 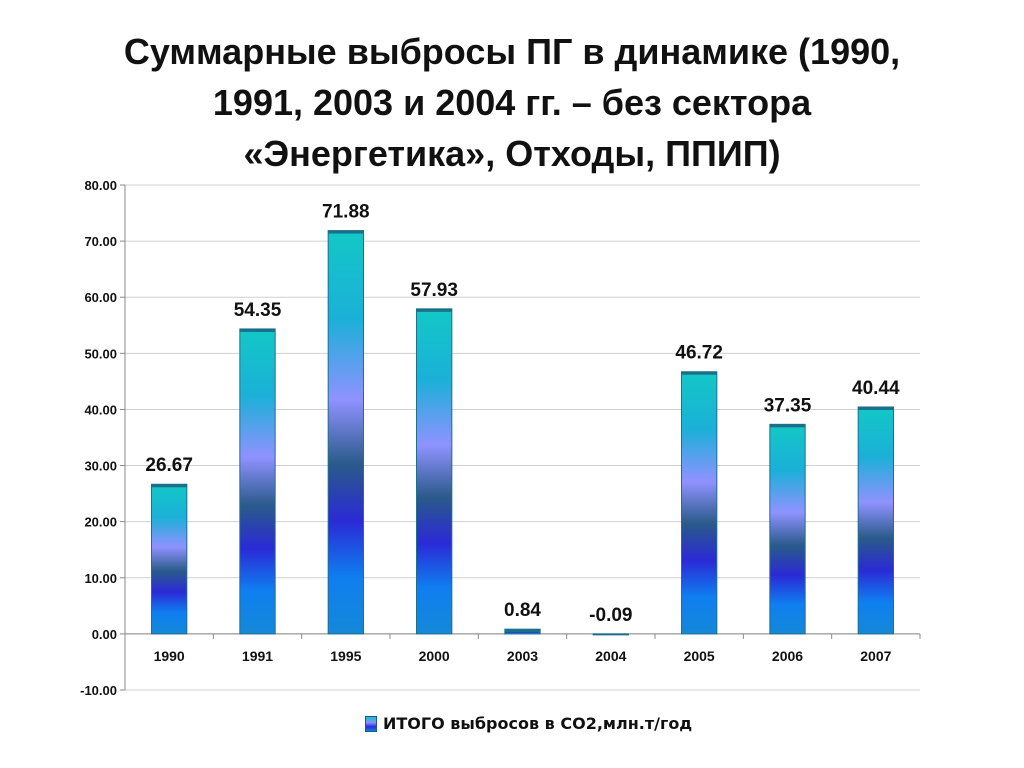 I want to click on bar-2006, so click(x=787, y=529).